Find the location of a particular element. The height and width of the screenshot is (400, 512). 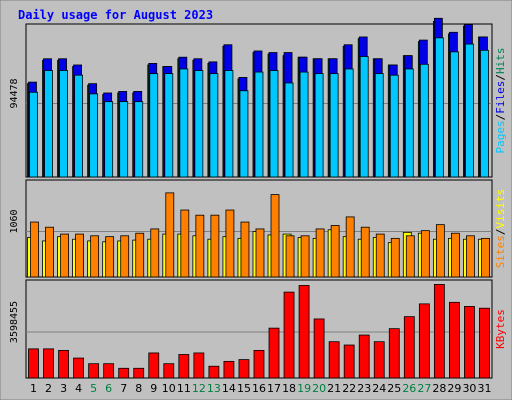

legend-kbytes: KBytes is located at coordinates (500, 329).